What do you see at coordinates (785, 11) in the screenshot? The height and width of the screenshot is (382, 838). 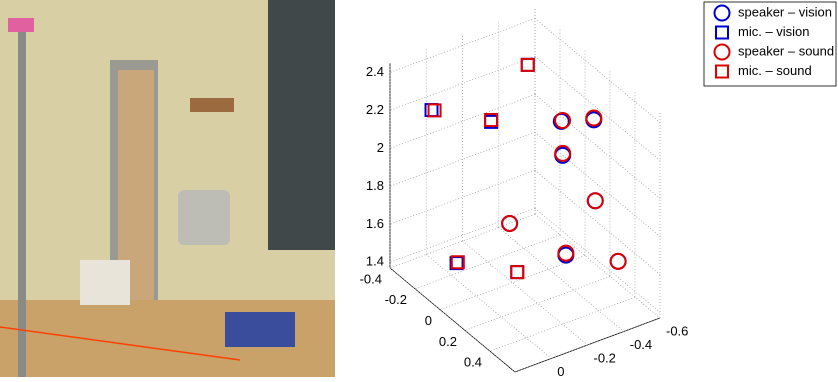 I see `legend-label: speaker – vision` at bounding box center [785, 11].